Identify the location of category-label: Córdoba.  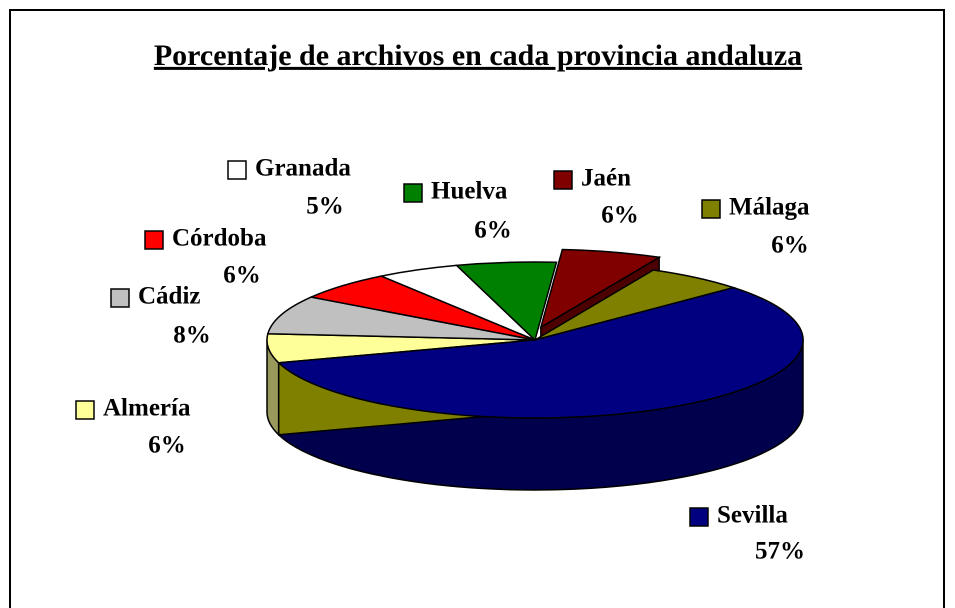
(219, 238).